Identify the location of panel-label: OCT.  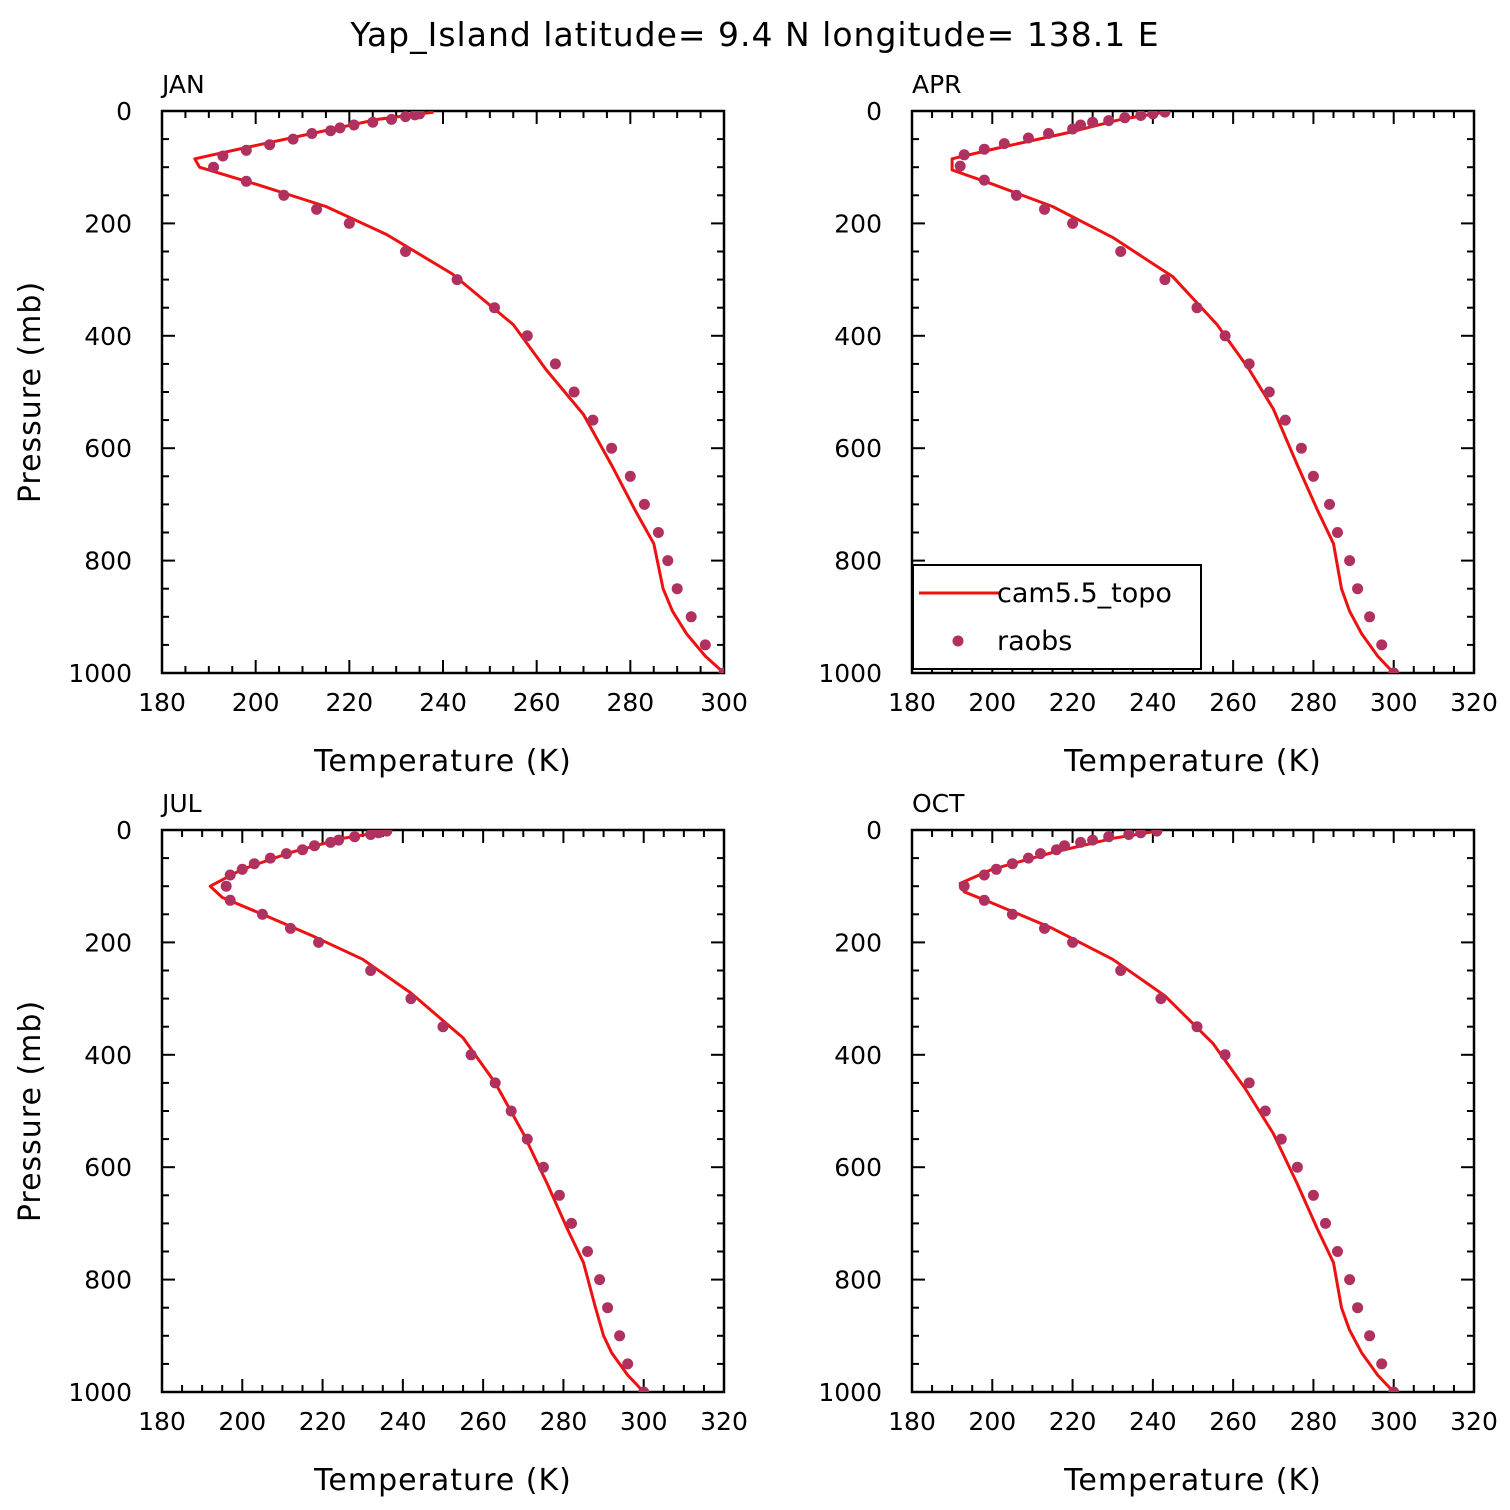
(938, 803).